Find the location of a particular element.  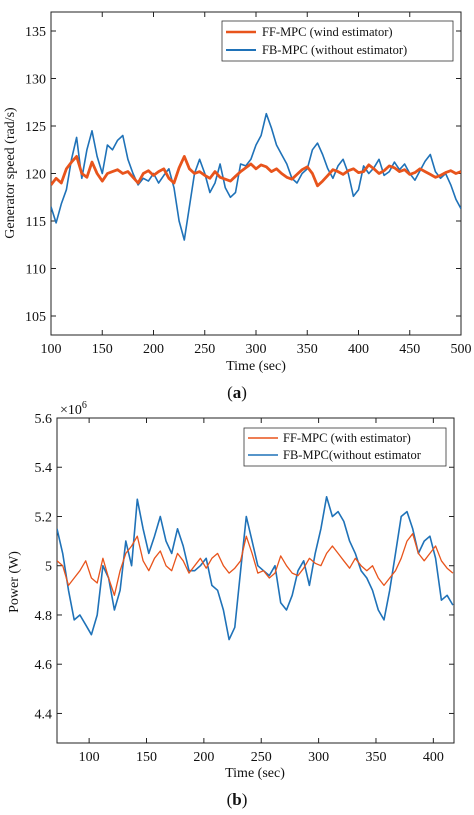

b-y-tick-label: 5.6 is located at coordinates (44, 419).